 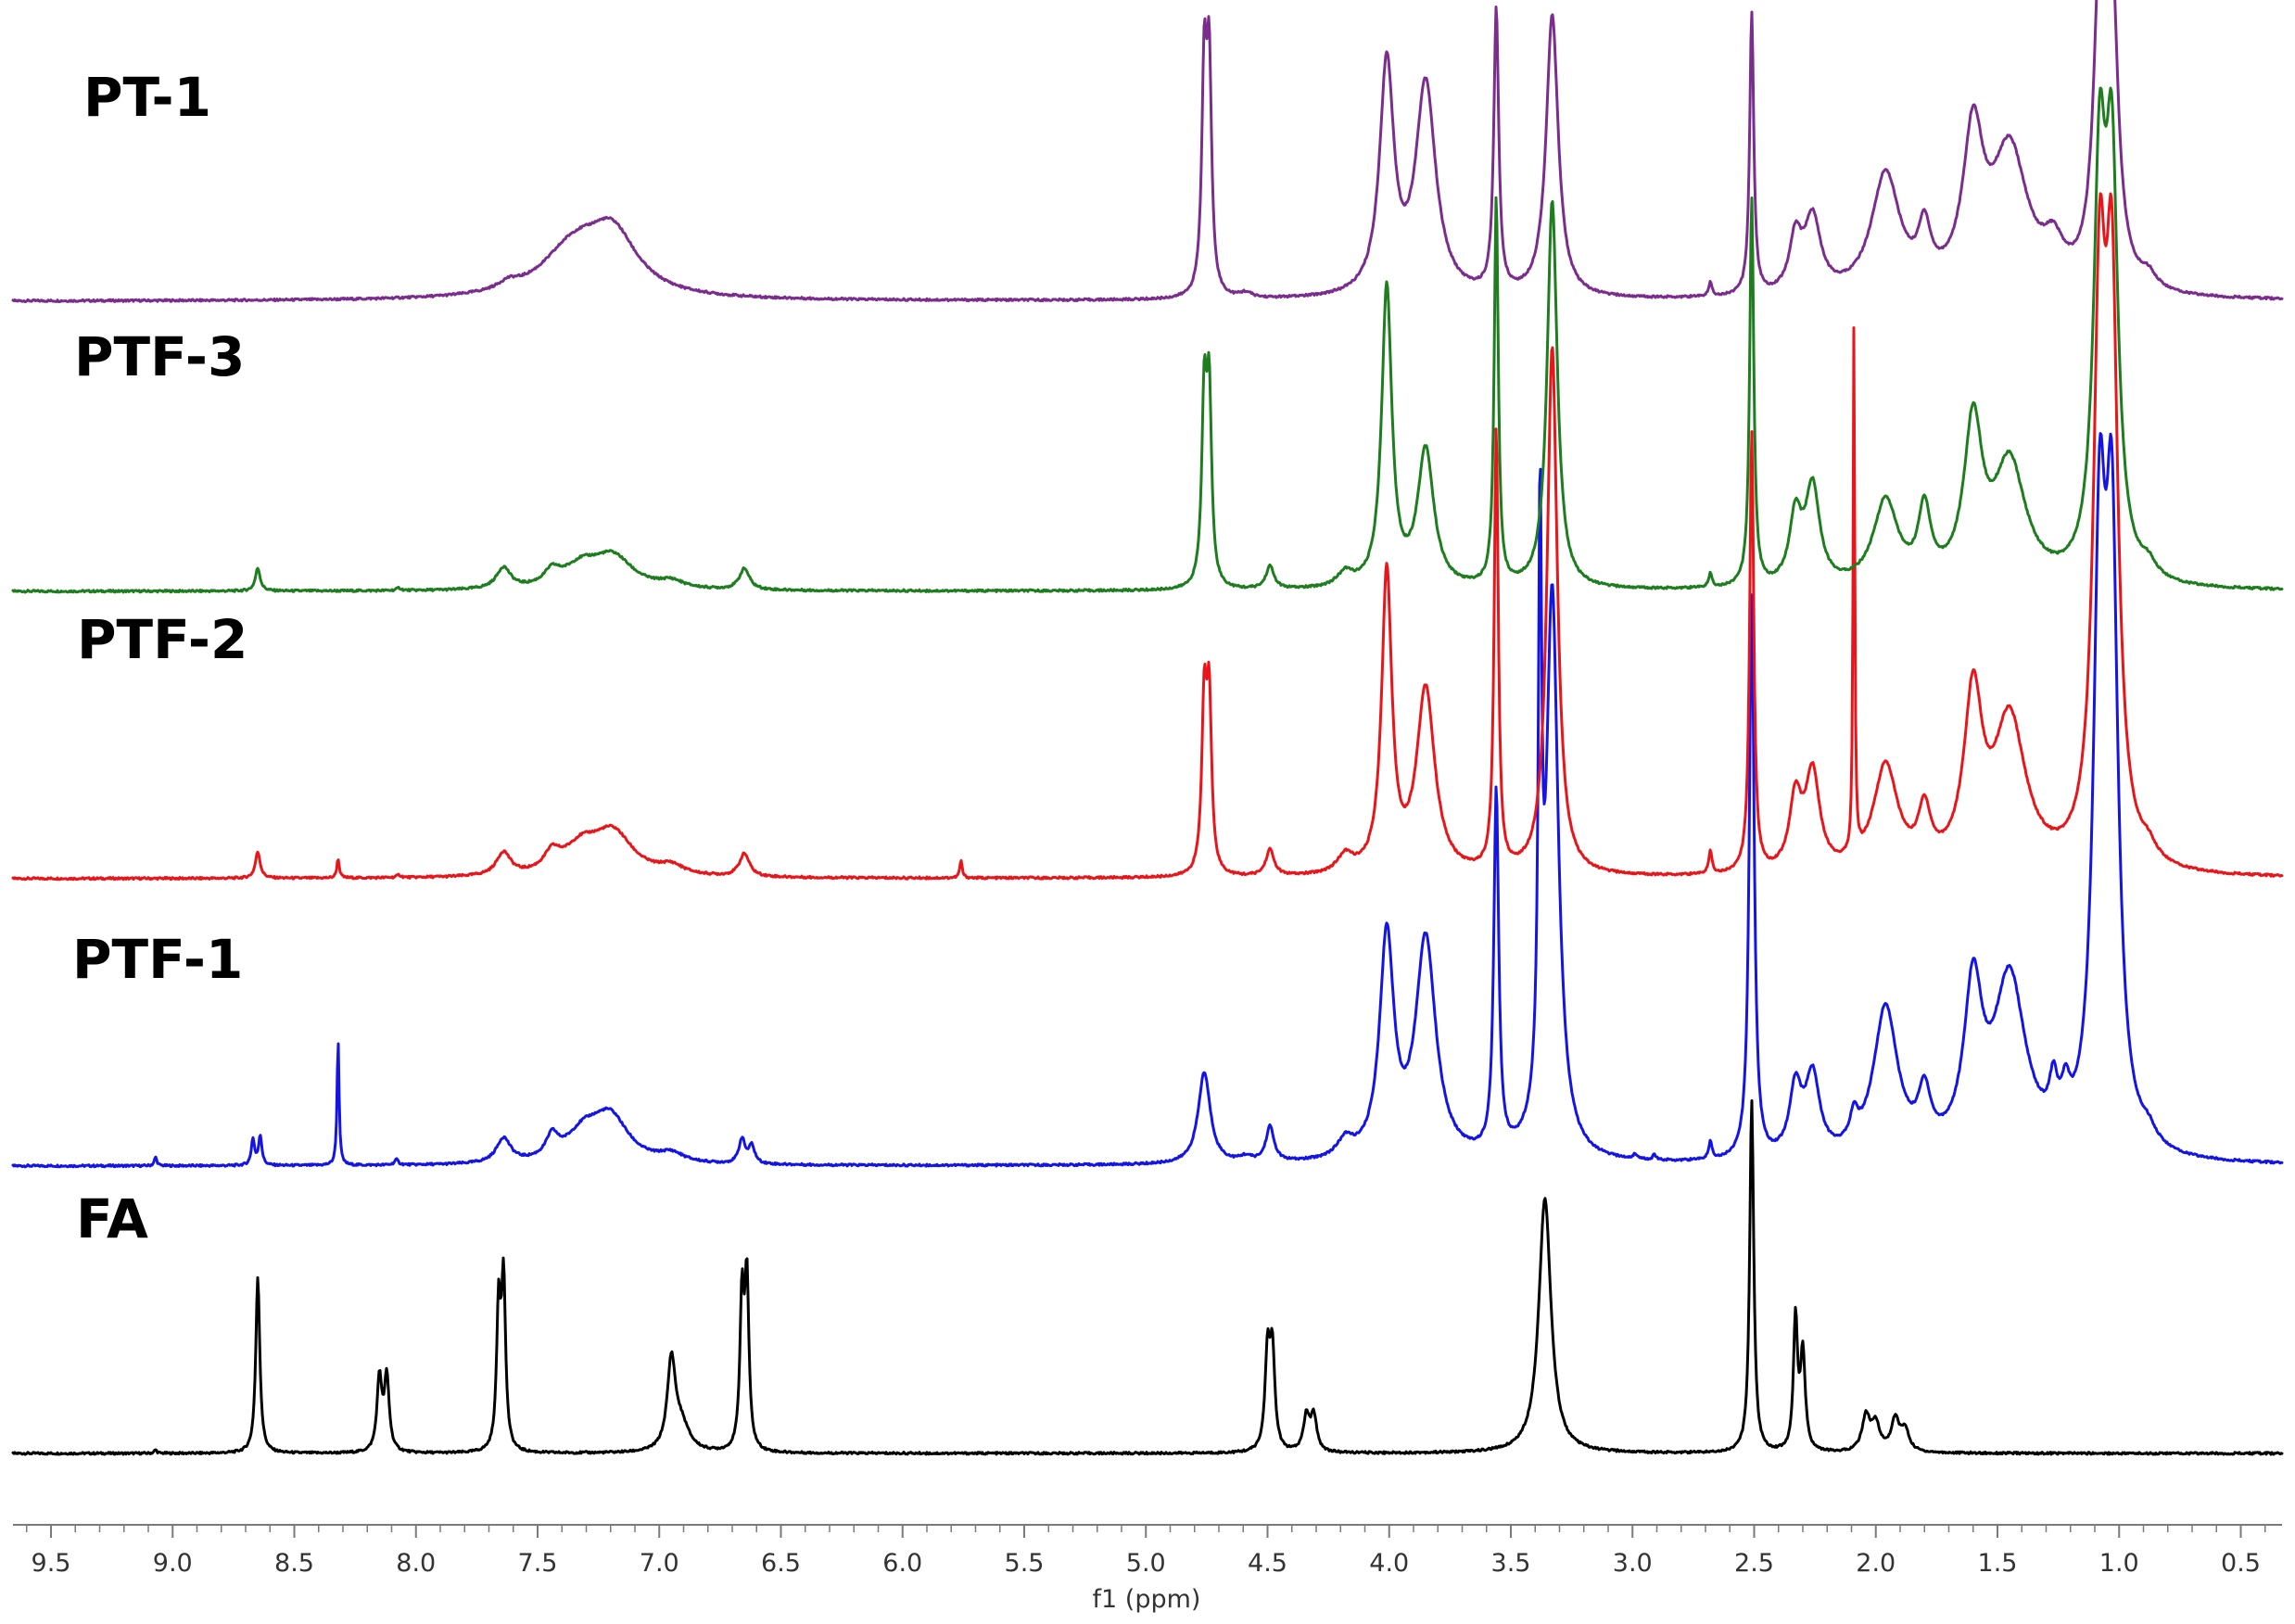 I want to click on series-labels: PT-1 PTF-3 PTF-2 PTF-1 FA, so click(x=160, y=658).